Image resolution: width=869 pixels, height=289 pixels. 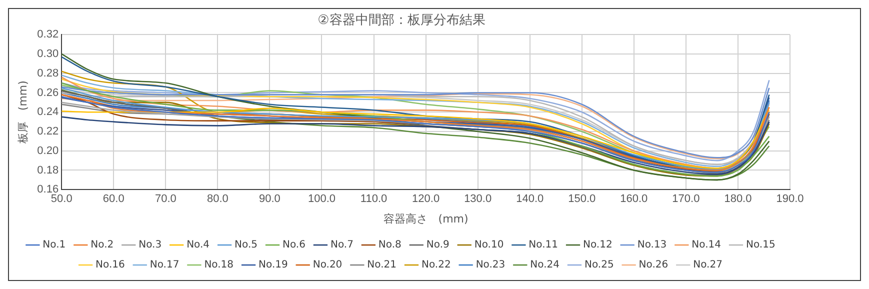 I want to click on y-tick-label: 0.18, so click(x=48, y=170).